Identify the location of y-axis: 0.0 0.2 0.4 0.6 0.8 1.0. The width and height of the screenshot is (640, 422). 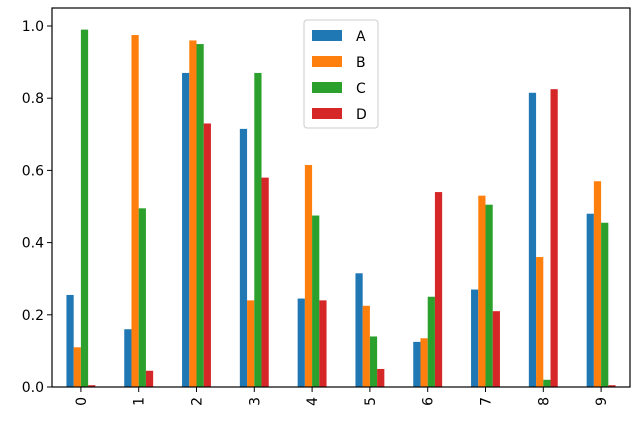
(37, 207).